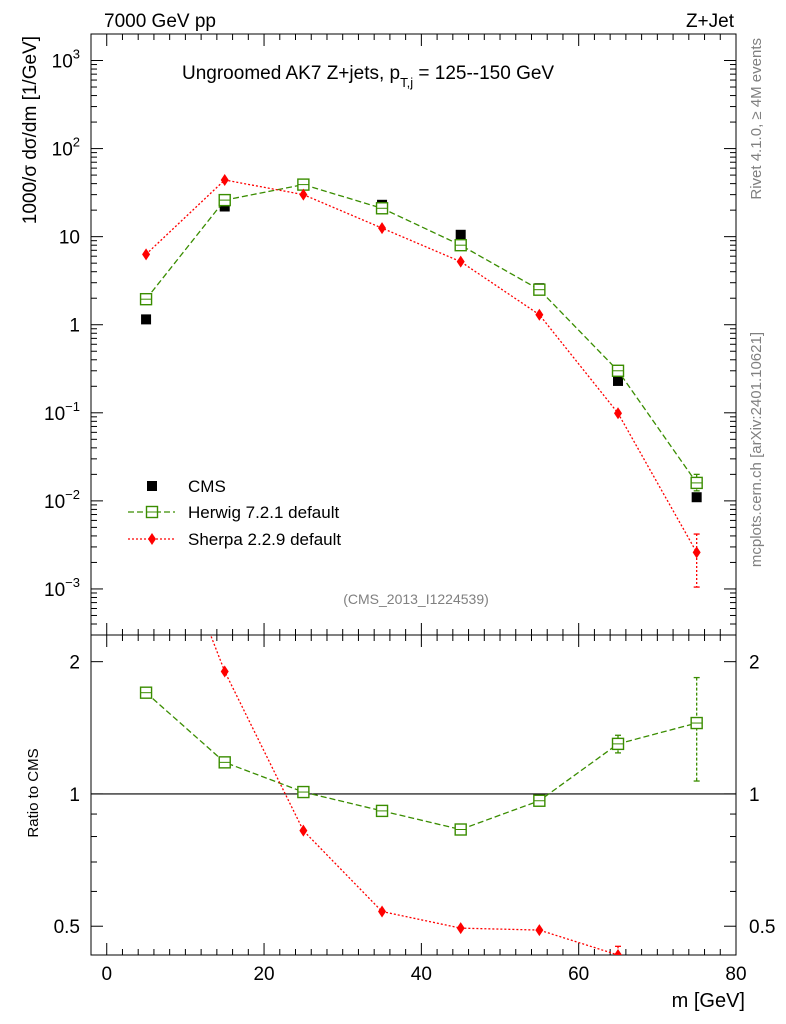  I want to click on main-ytick-label: 10³, so click(66, 60).